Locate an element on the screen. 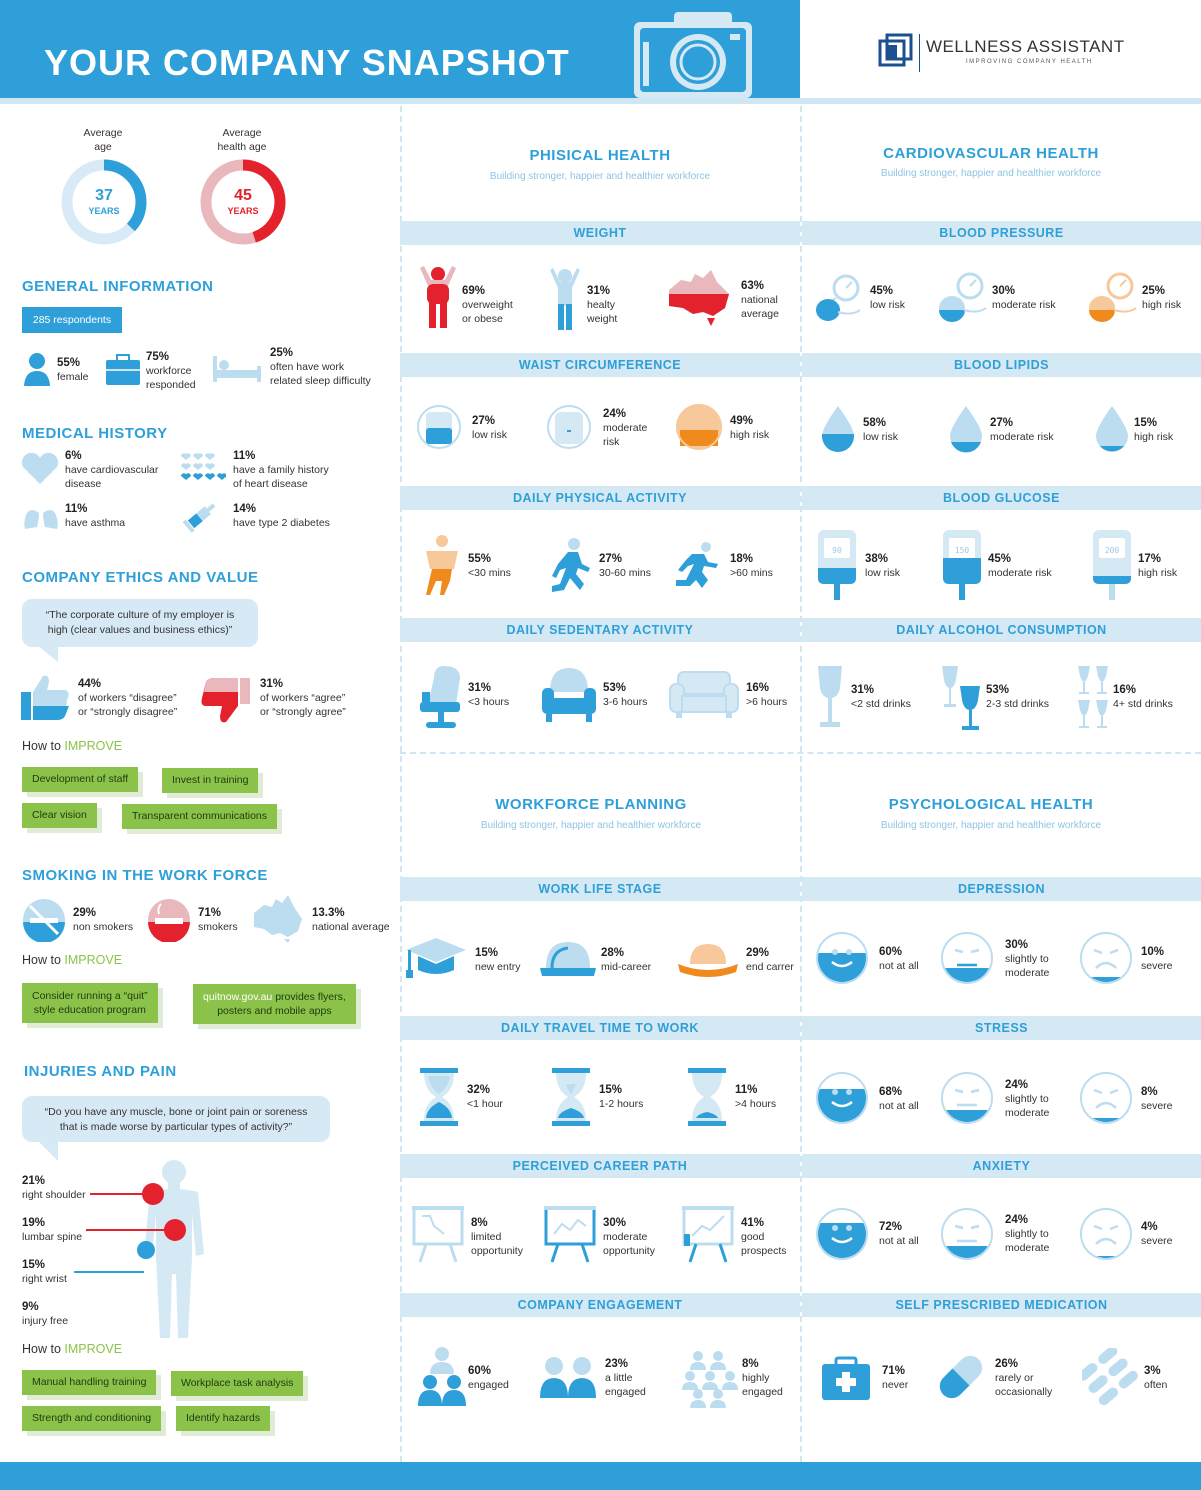 The image size is (1201, 1490). gauge-age-label: Average age is located at coordinates (103, 140).